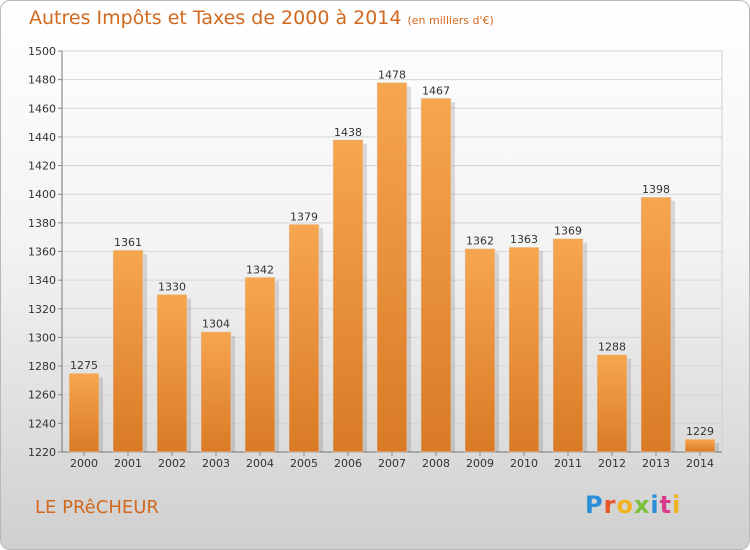  I want to click on x-tick-label: 2007, so click(392, 463).